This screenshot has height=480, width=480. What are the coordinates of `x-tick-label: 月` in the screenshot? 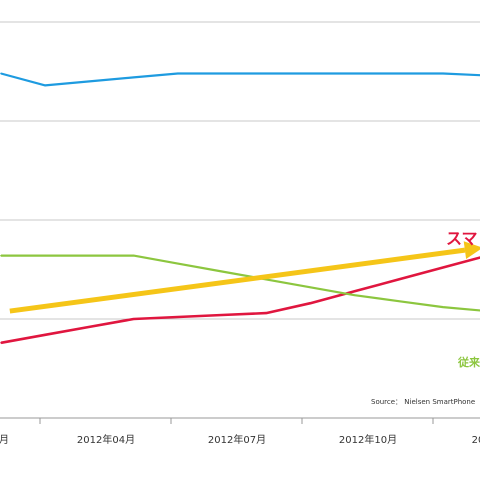 It's located at (4, 440).